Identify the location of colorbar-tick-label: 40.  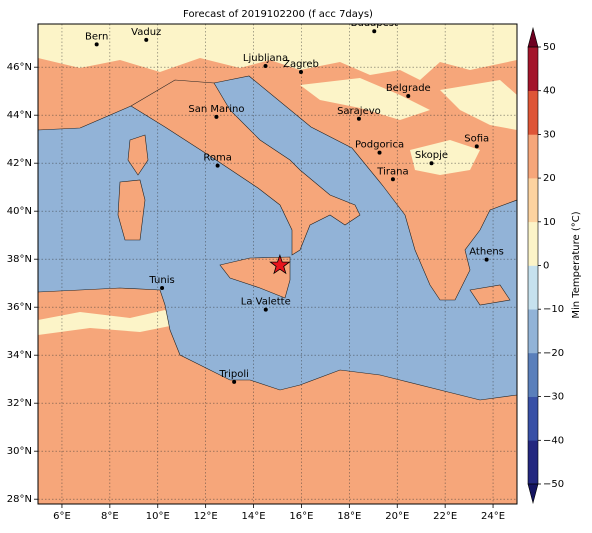
(549, 91).